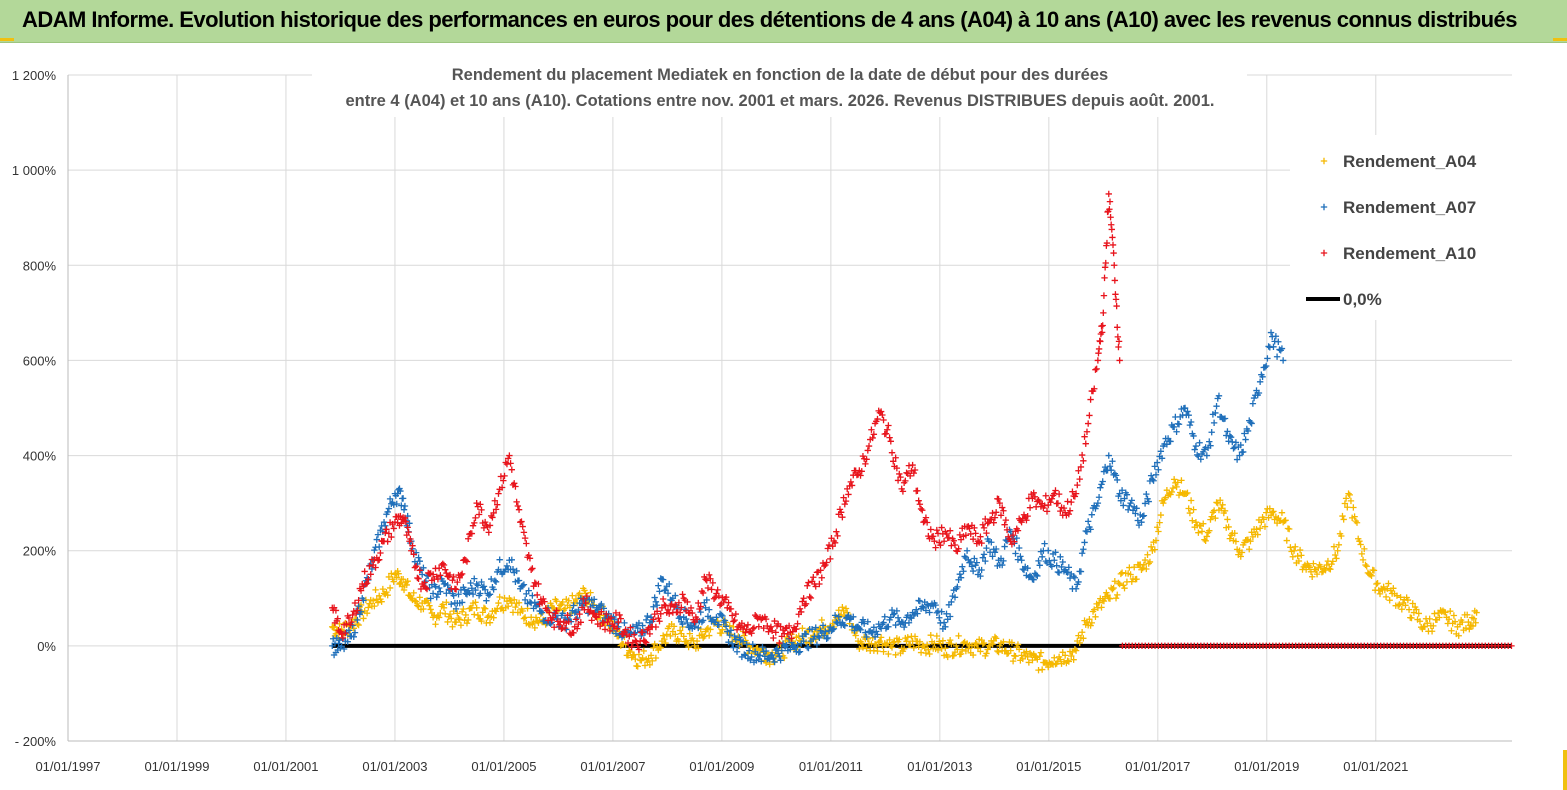 The height and width of the screenshot is (790, 1567). What do you see at coordinates (1157, 766) in the screenshot?
I see `x-tick-label: 01/01/2017` at bounding box center [1157, 766].